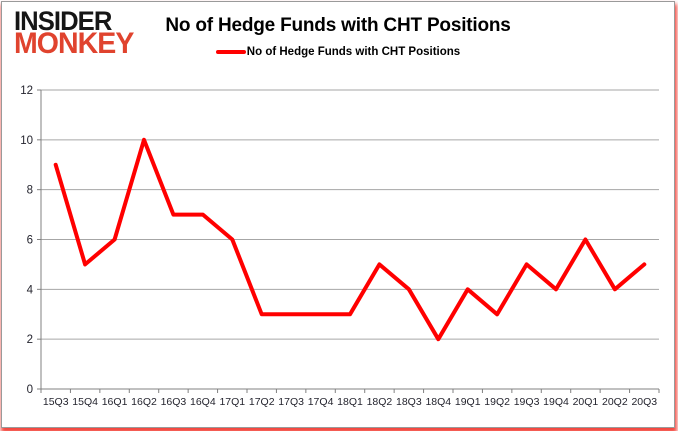  Describe the element at coordinates (232, 402) in the screenshot. I see `x-tick-label: 17Q1` at that location.